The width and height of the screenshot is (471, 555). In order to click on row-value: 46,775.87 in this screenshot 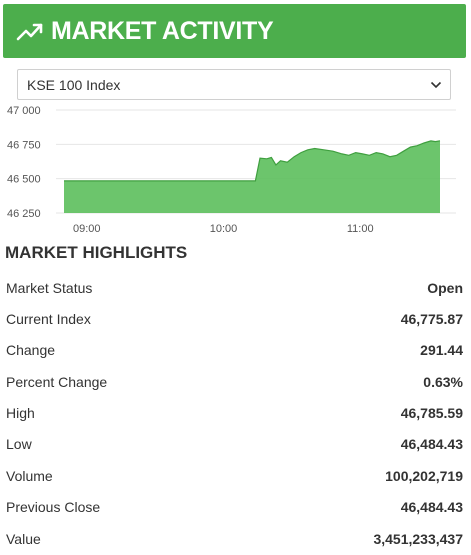, I will do `click(431, 319)`.